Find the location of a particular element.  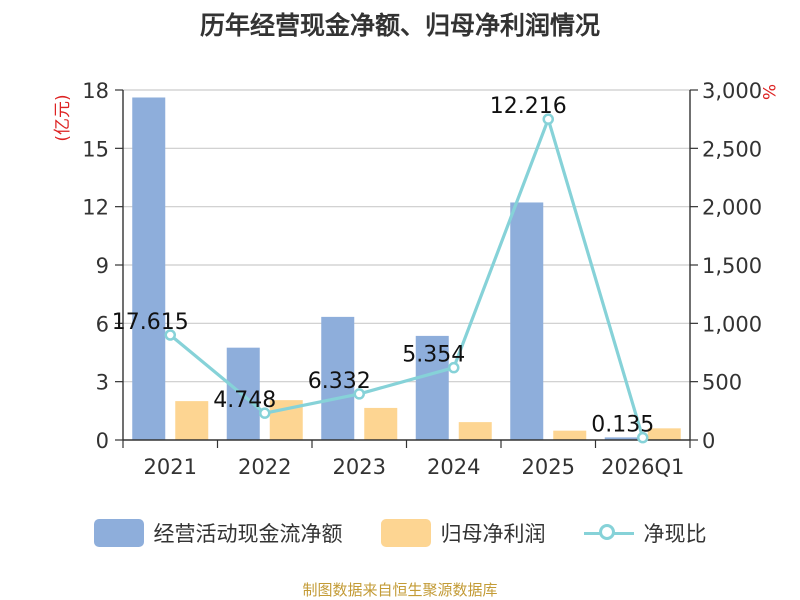

x-tick-label: 2022 is located at coordinates (264, 467).